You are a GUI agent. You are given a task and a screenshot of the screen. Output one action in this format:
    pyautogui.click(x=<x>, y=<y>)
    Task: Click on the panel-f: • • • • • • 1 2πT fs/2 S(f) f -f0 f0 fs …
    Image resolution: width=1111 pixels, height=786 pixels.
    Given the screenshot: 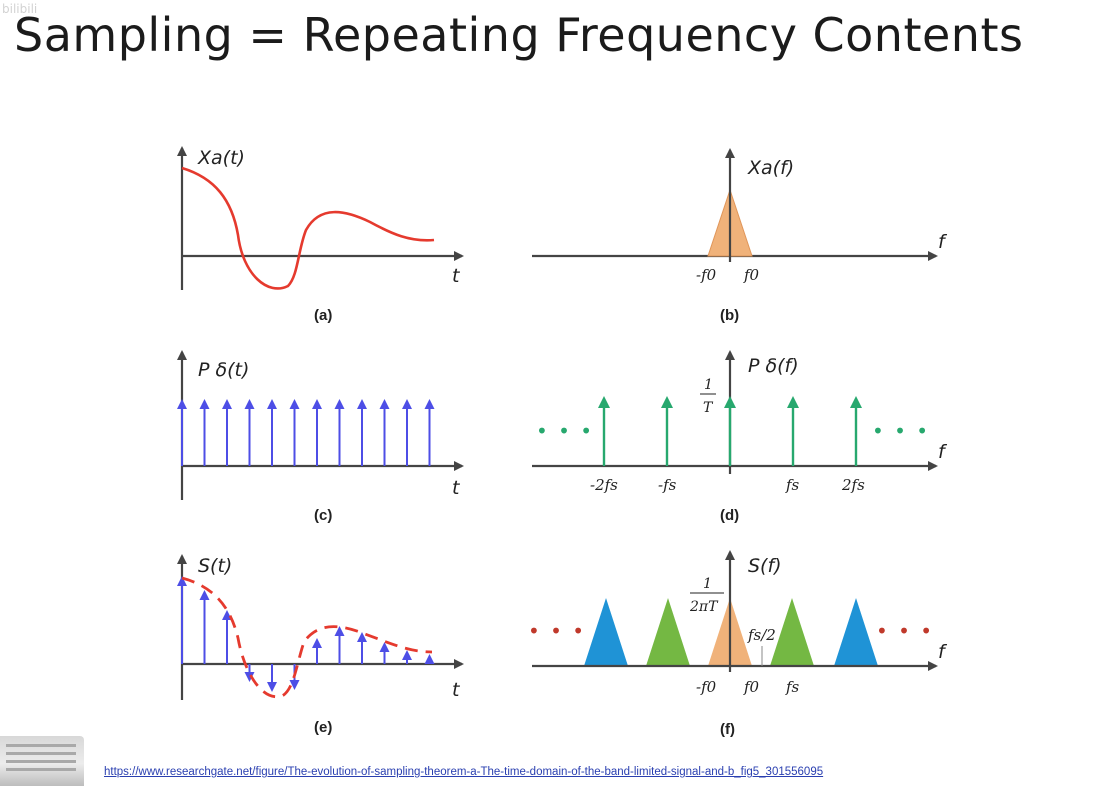 What is the action you would take?
    pyautogui.click(x=738, y=644)
    